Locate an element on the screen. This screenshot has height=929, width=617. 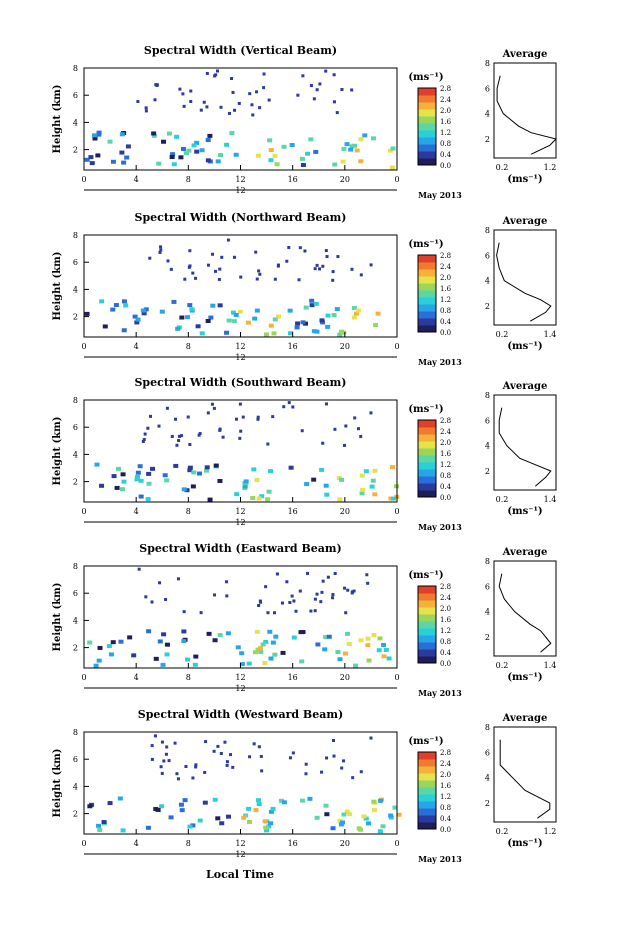
colorbar-tick-label: 2.8 is located at coordinates (445, 421).